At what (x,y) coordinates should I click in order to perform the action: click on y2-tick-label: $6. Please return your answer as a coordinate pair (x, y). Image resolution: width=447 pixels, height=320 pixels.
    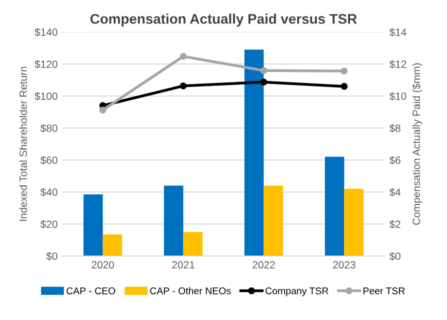
    Looking at the image, I should click on (394, 160).